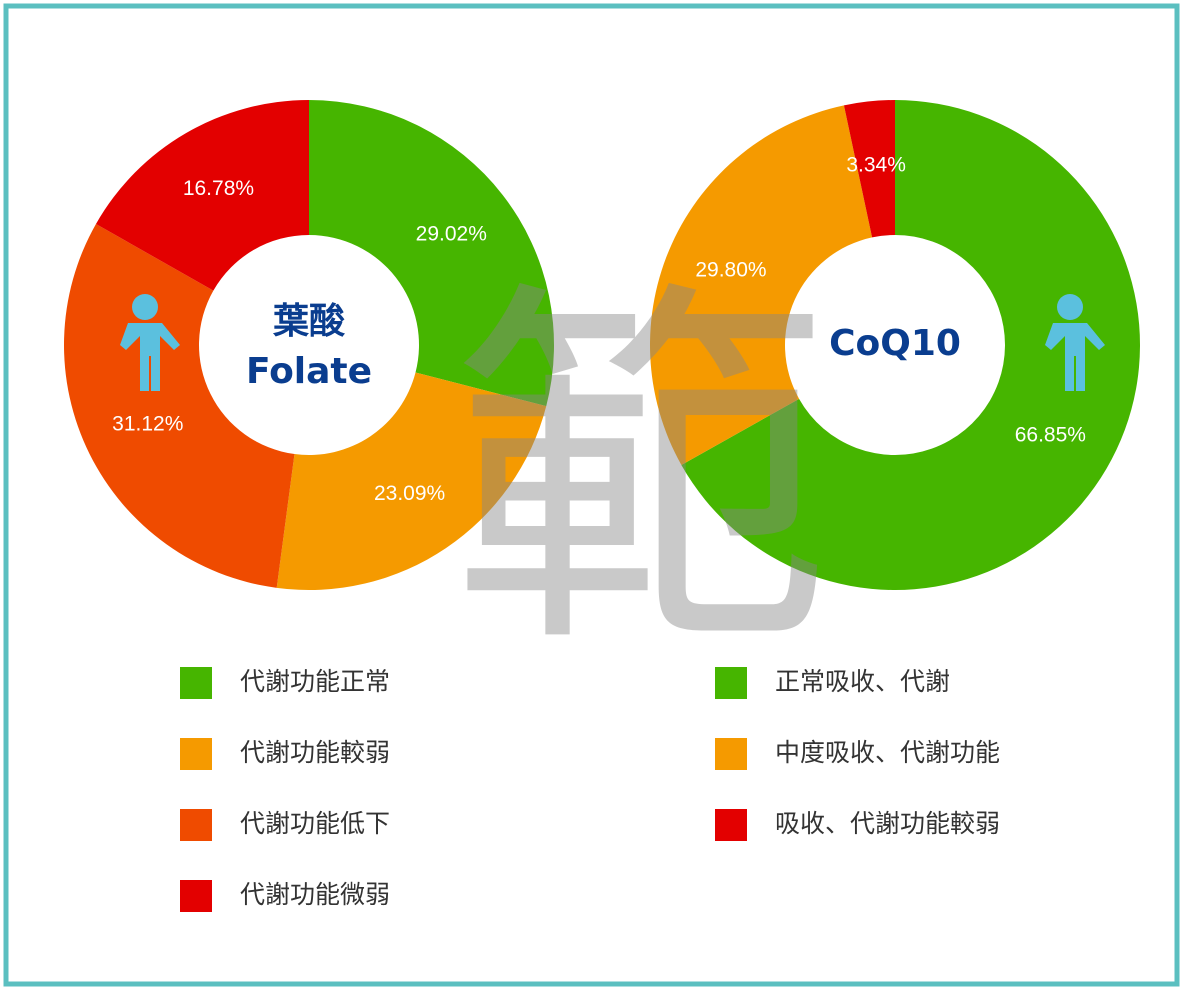  I want to click on slice-label: 23.09%, so click(409, 493).